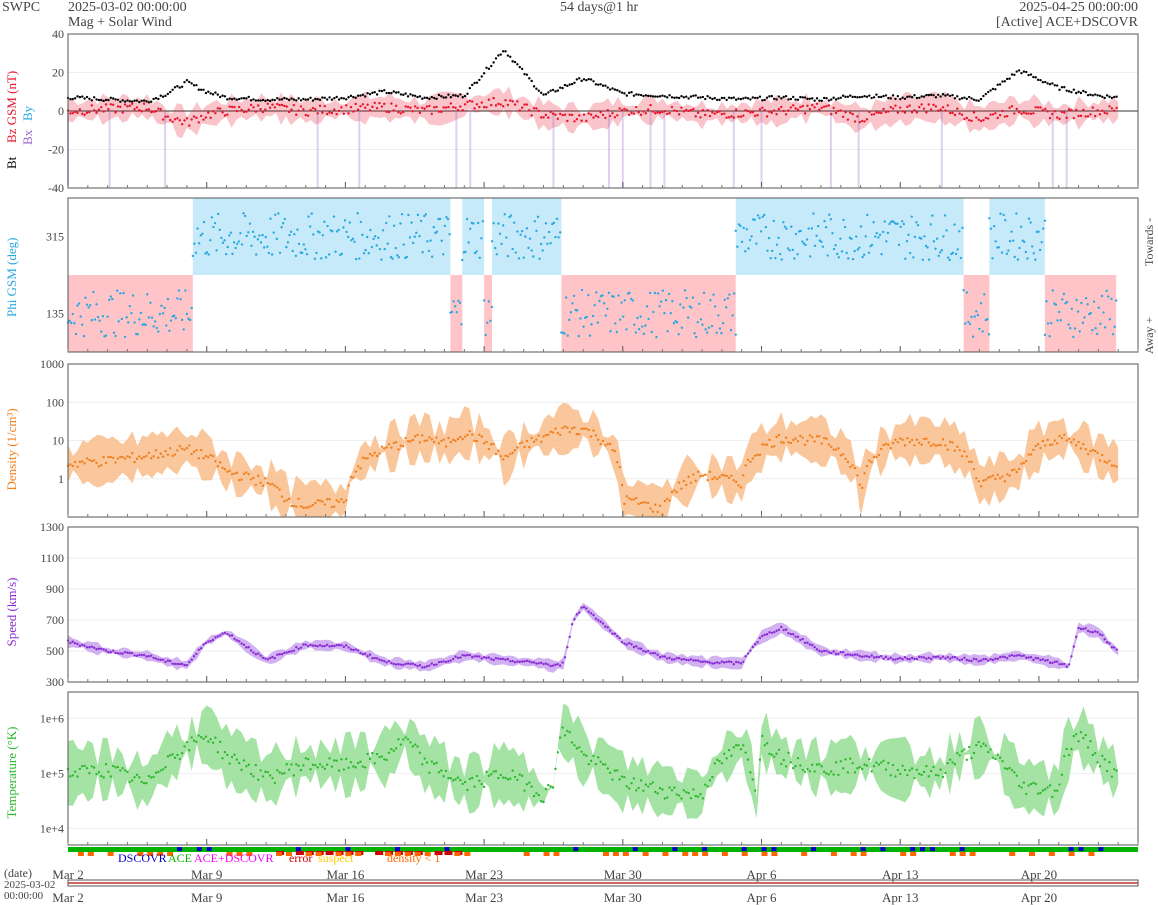  Describe the element at coordinates (52, 558) in the screenshot. I see `speed-ytick-4: 1100` at that location.